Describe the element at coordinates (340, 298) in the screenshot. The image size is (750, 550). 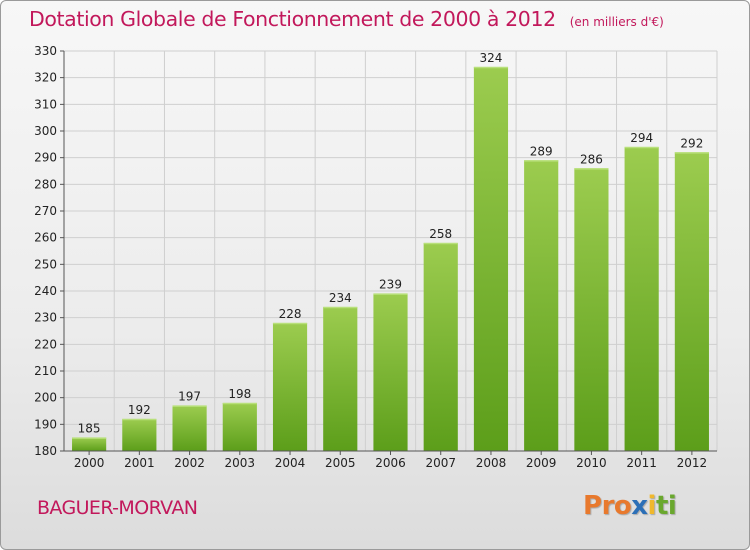
I see `data-label: 234` at that location.